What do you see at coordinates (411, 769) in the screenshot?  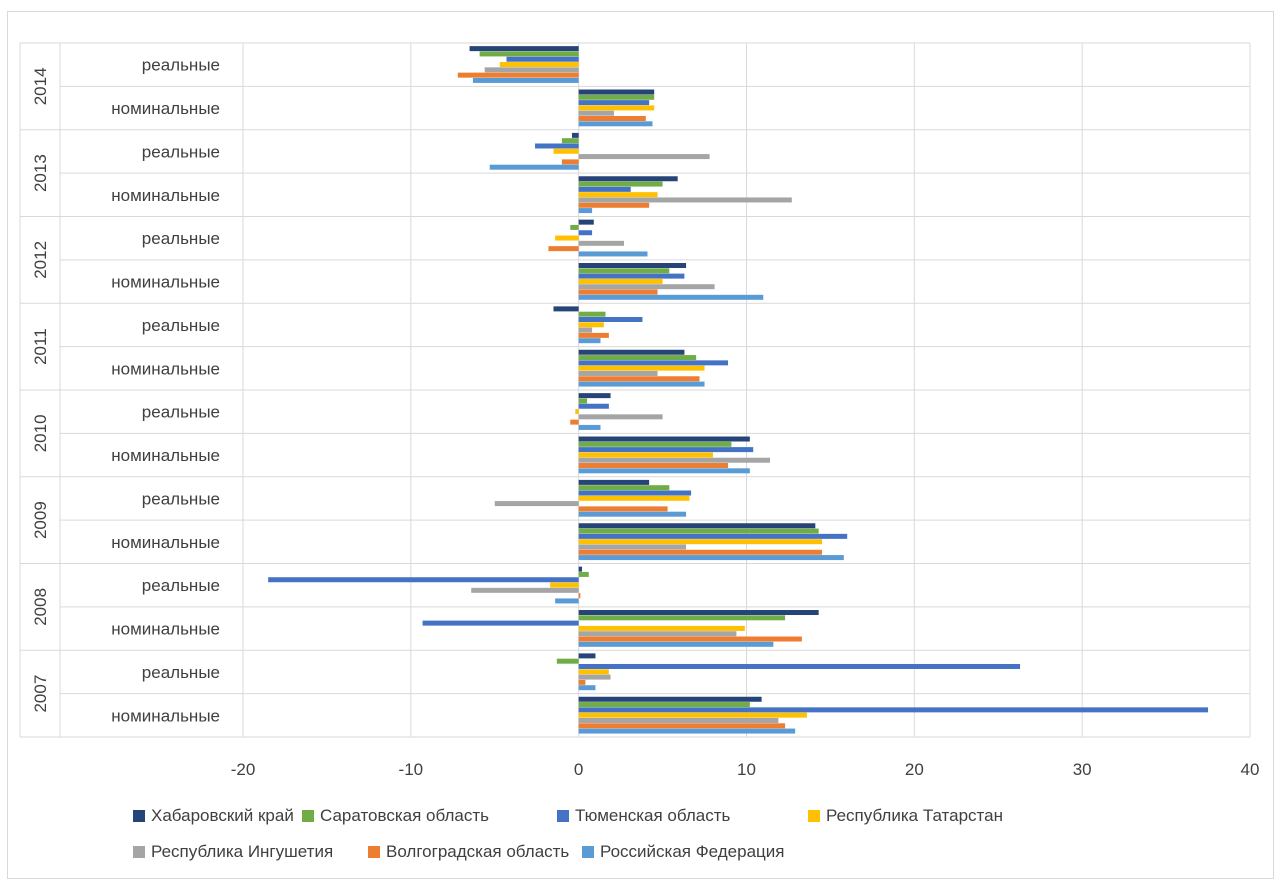 I see `x-tick-label: -10` at bounding box center [411, 769].